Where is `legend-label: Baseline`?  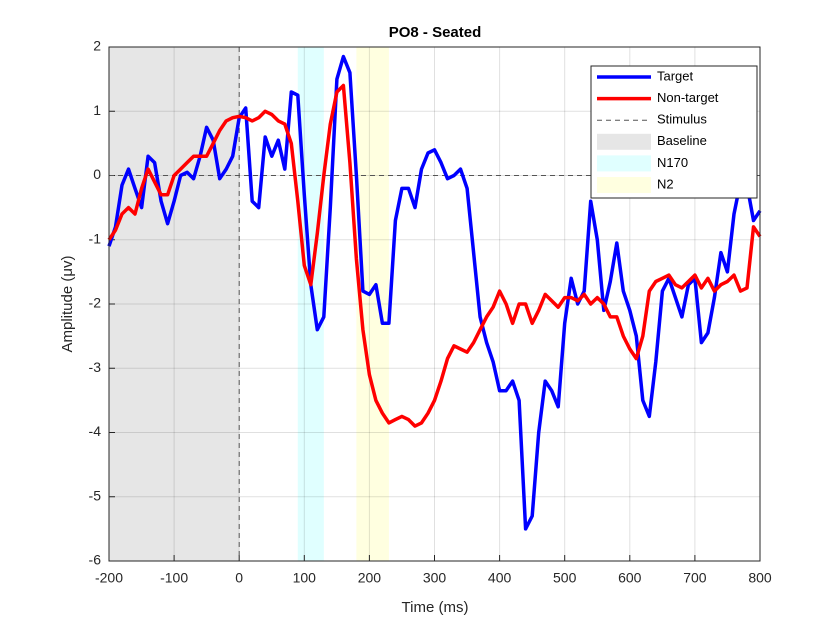 legend-label: Baseline is located at coordinates (682, 140).